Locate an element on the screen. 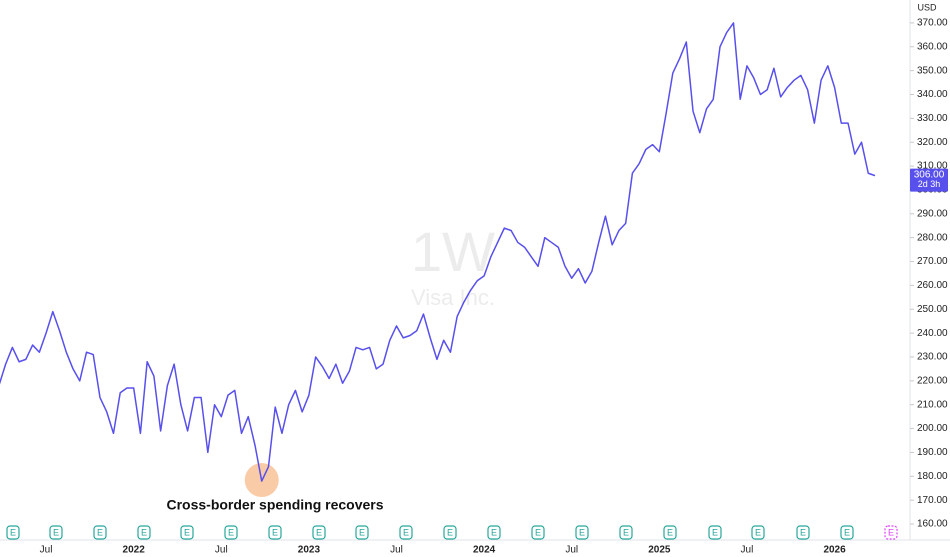  watermark-symbol: Visa Inc. is located at coordinates (453, 297).